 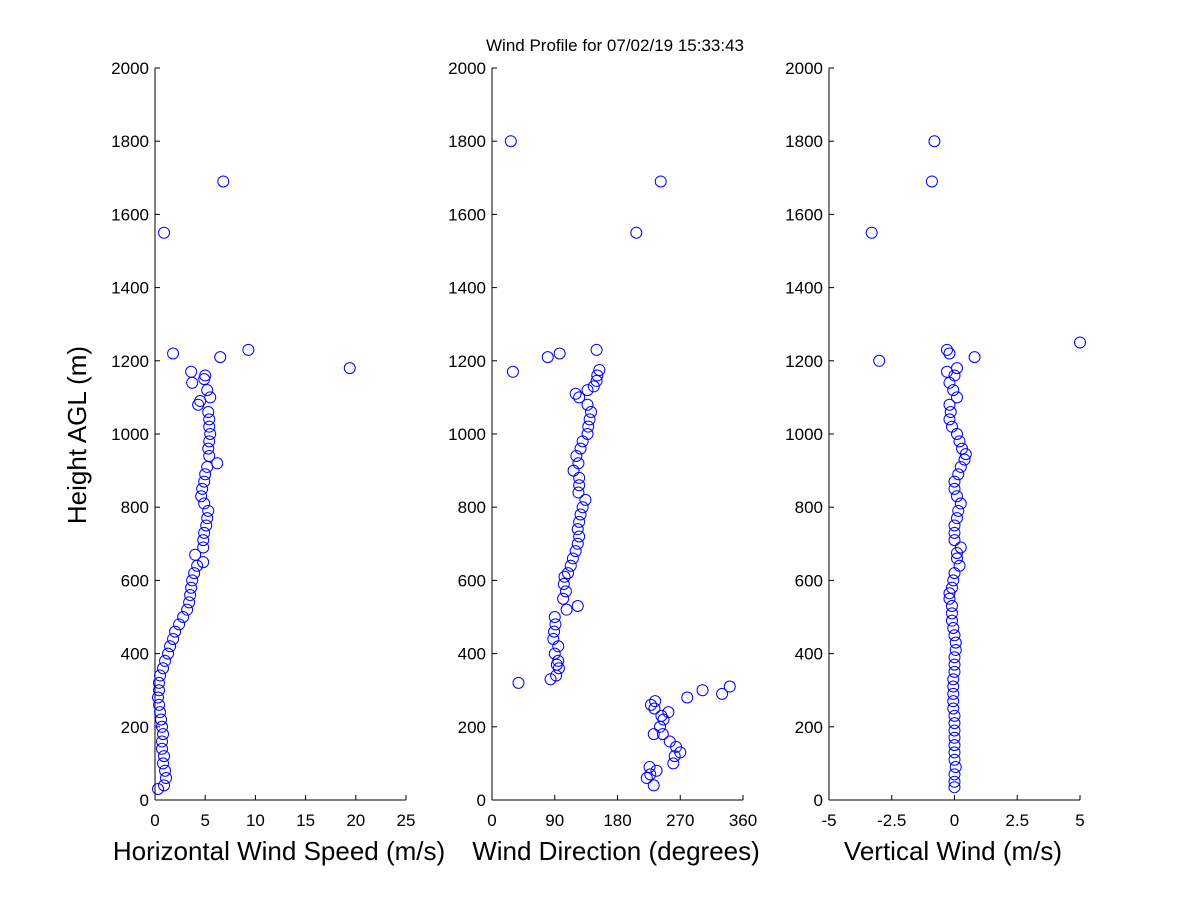 I want to click on direction-x-tick-label: 90, so click(x=554, y=820).